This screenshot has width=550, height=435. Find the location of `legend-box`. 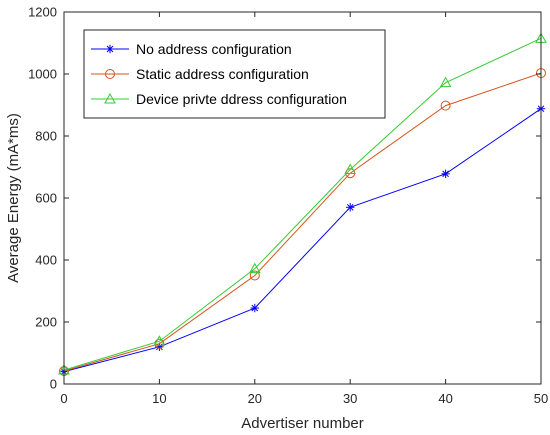

legend-box is located at coordinates (234, 74).